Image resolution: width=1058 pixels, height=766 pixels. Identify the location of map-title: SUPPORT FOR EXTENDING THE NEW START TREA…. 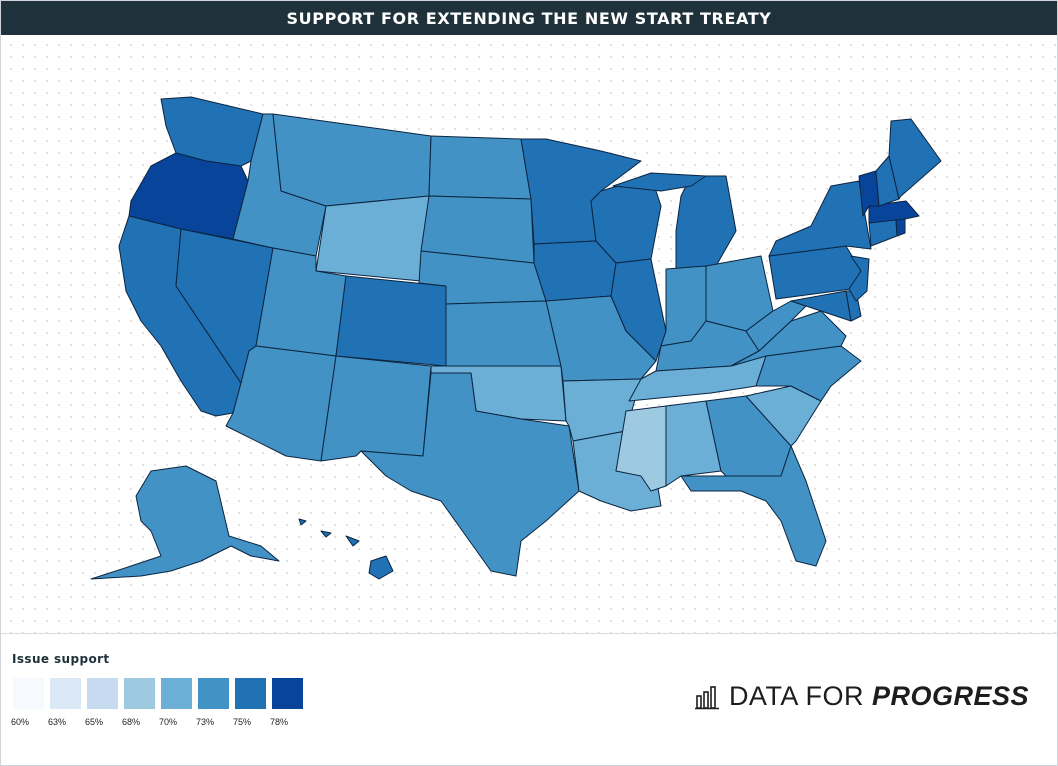
(529, 18).